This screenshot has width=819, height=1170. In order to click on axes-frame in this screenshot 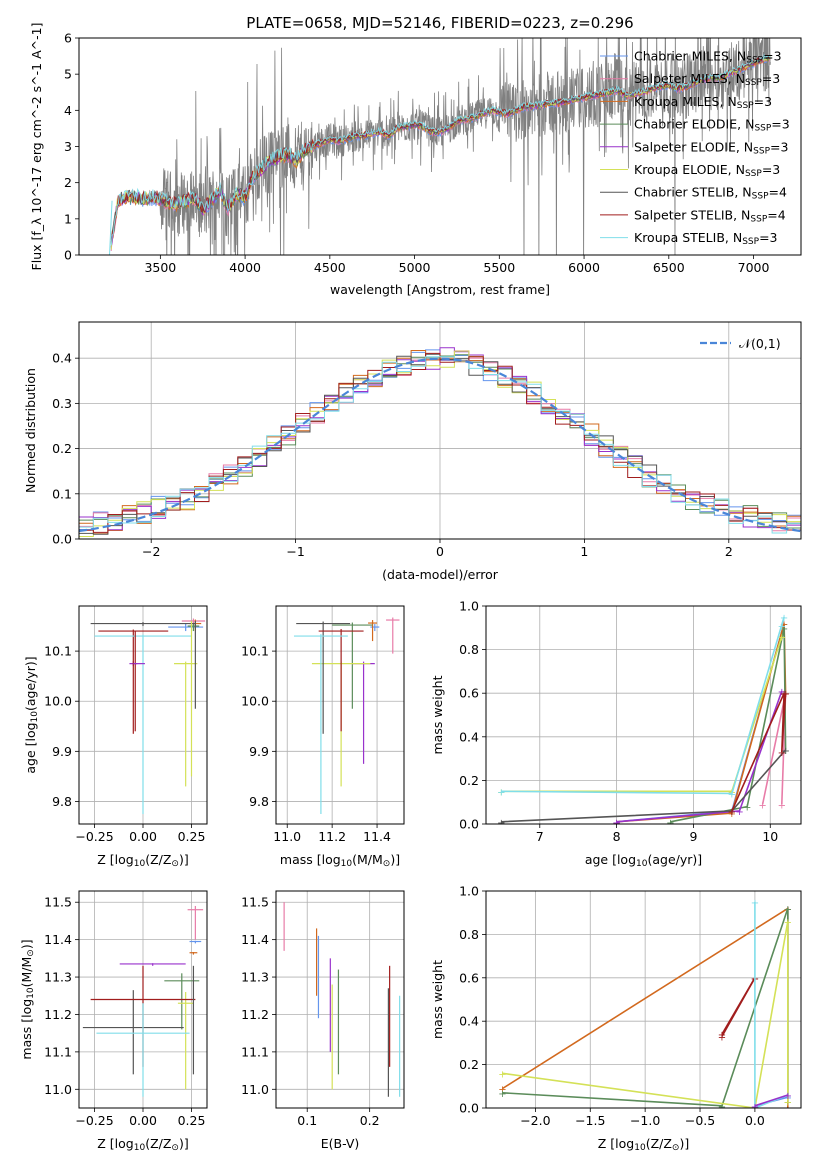, I will do `click(340, 715)`.